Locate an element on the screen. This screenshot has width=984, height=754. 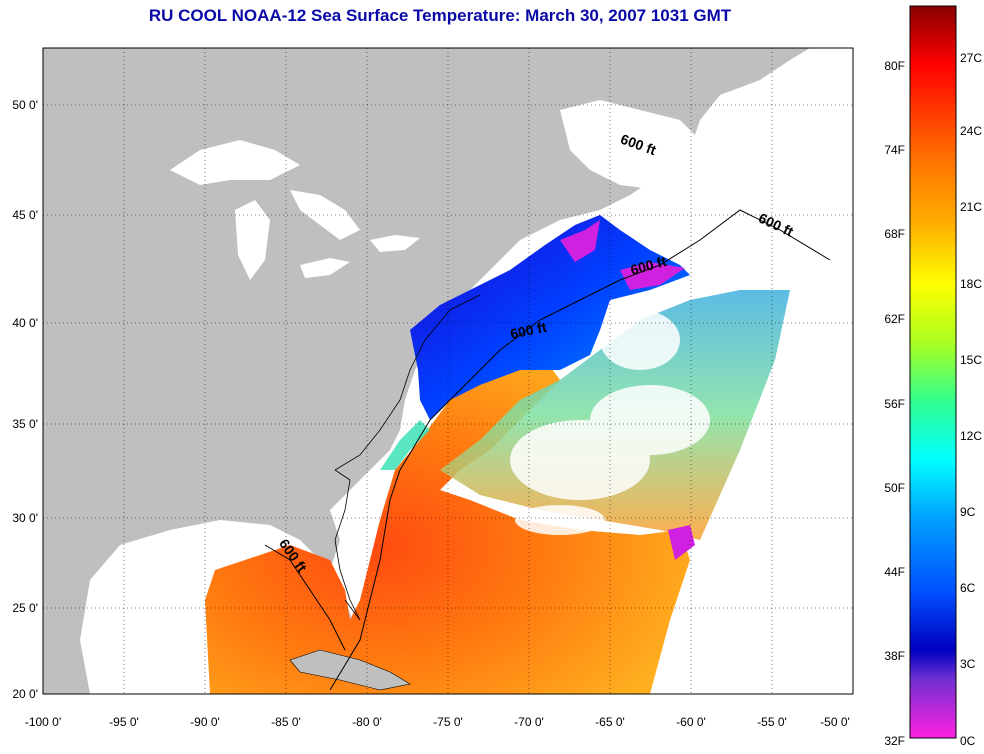
colorbar-f-label: 44F is located at coordinates (894, 572).